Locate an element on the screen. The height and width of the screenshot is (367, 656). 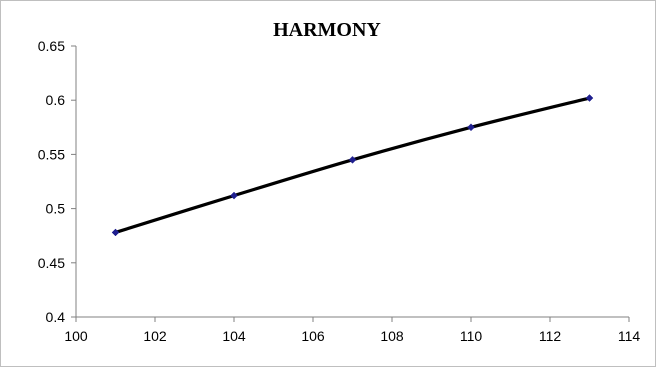
y-tick-label: 0.4 is located at coordinates (56, 317).